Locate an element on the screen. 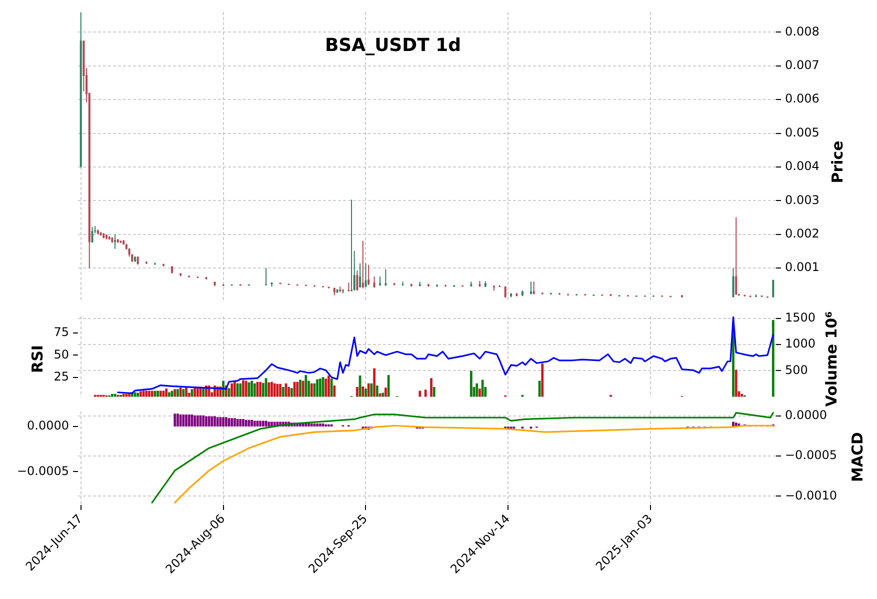 The width and height of the screenshot is (877, 599). y-tick-label: 0.001 is located at coordinates (802, 267).